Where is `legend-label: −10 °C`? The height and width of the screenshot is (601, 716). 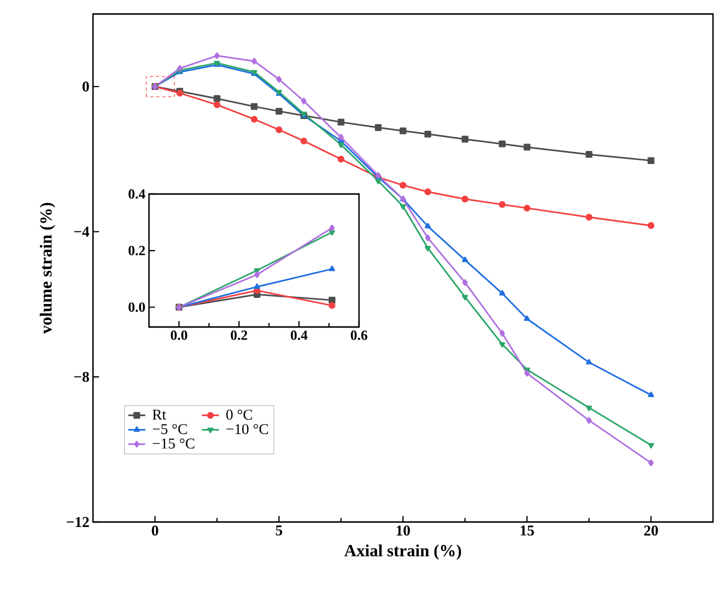
legend-label: −10 °C is located at coordinates (247, 429).